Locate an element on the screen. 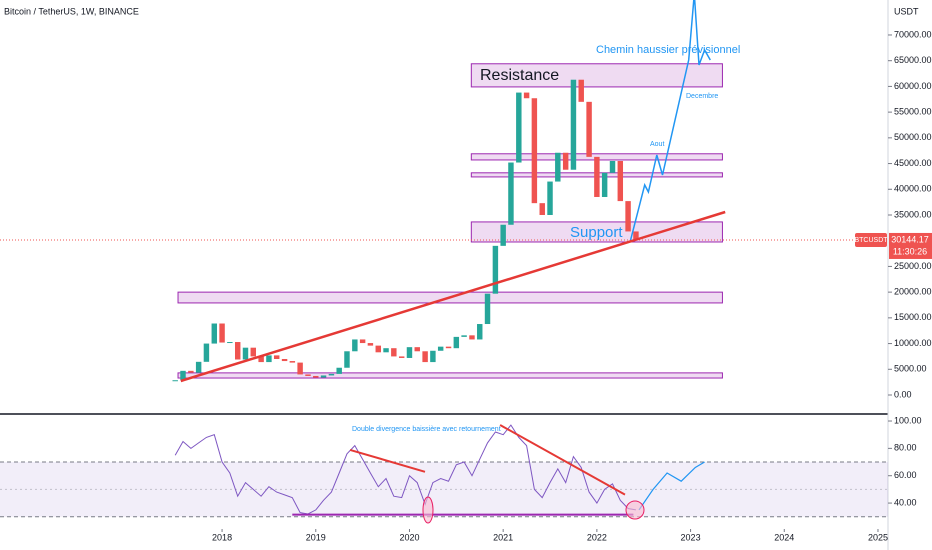 Image resolution: width=932 pixels, height=550 pixels. symbol-tag is located at coordinates (871, 239).